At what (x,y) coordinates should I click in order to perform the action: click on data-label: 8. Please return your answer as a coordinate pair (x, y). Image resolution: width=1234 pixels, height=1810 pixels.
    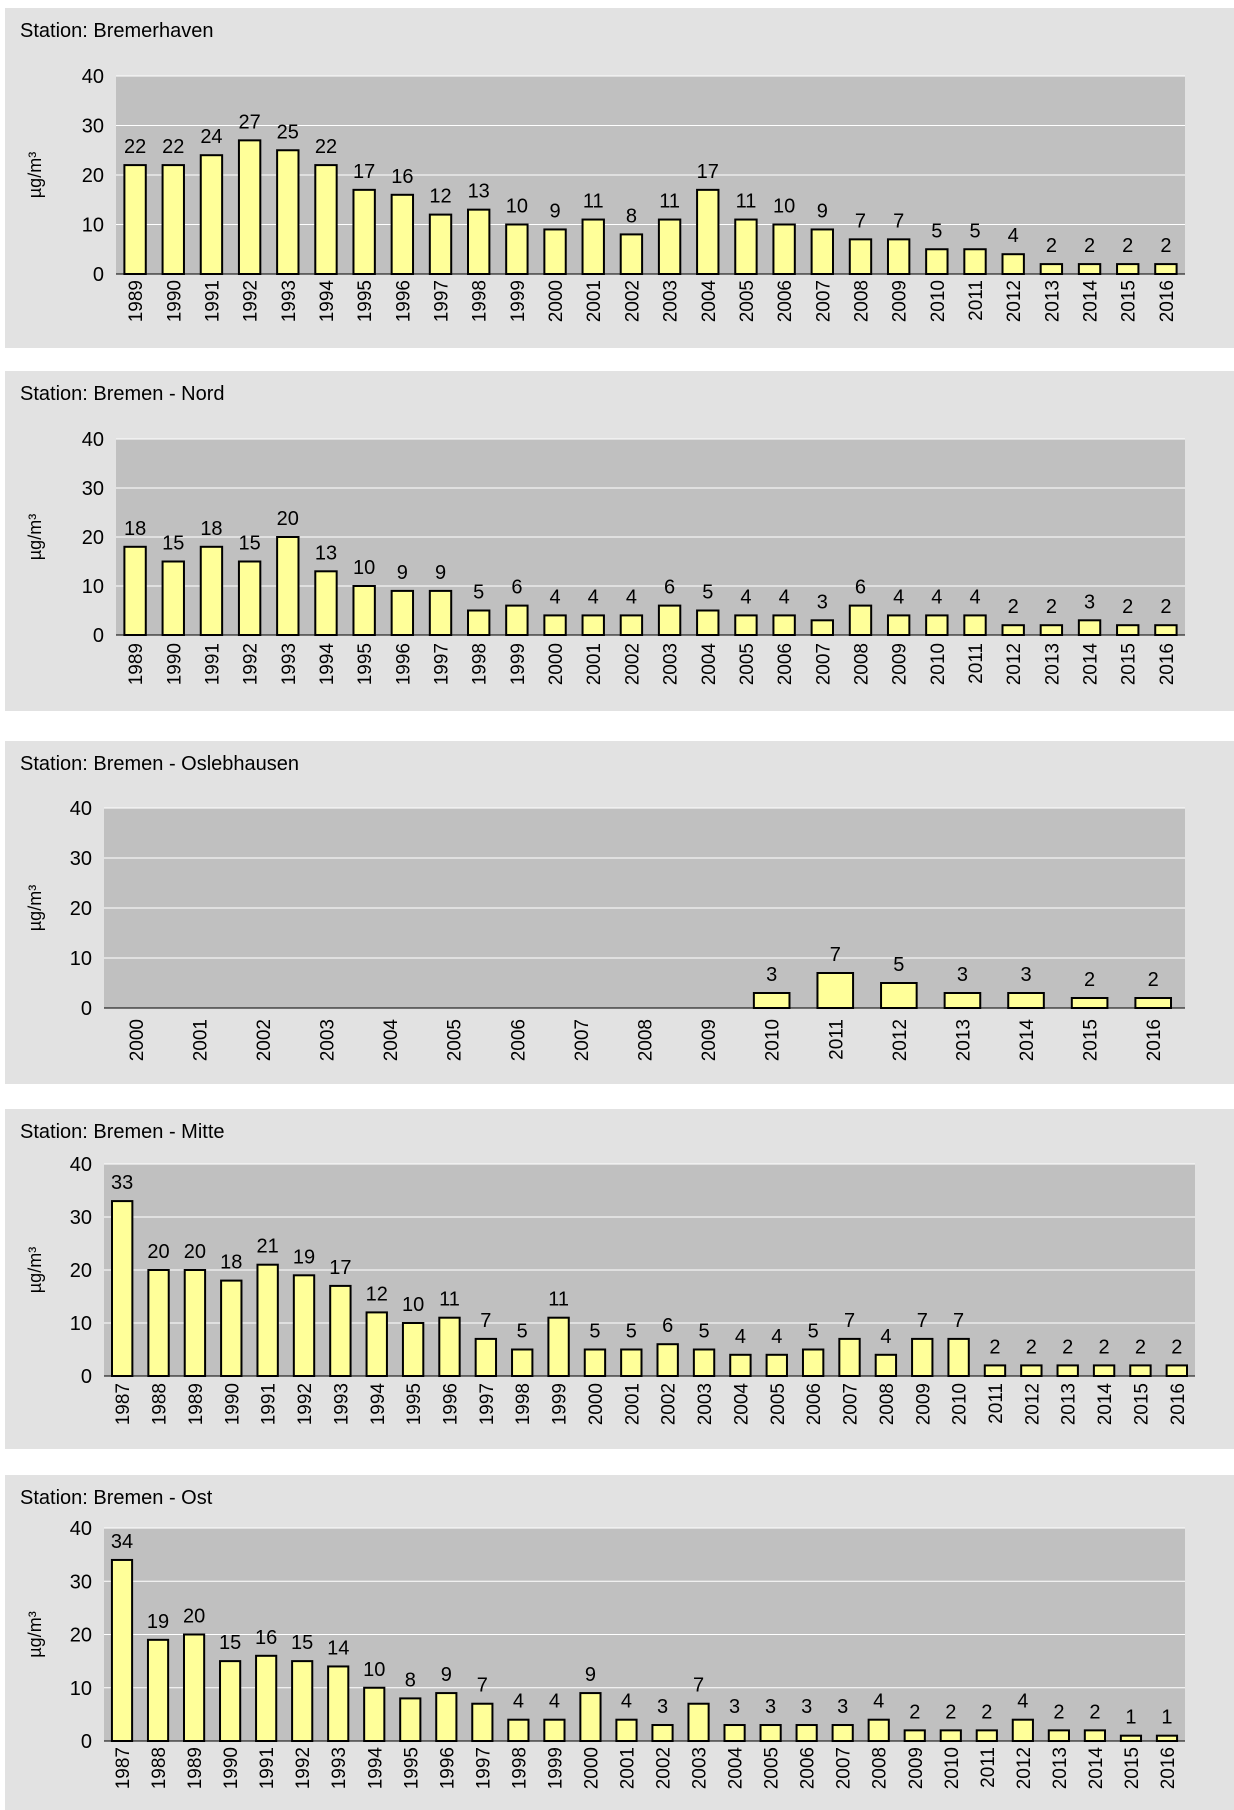
    Looking at the image, I should click on (631, 216).